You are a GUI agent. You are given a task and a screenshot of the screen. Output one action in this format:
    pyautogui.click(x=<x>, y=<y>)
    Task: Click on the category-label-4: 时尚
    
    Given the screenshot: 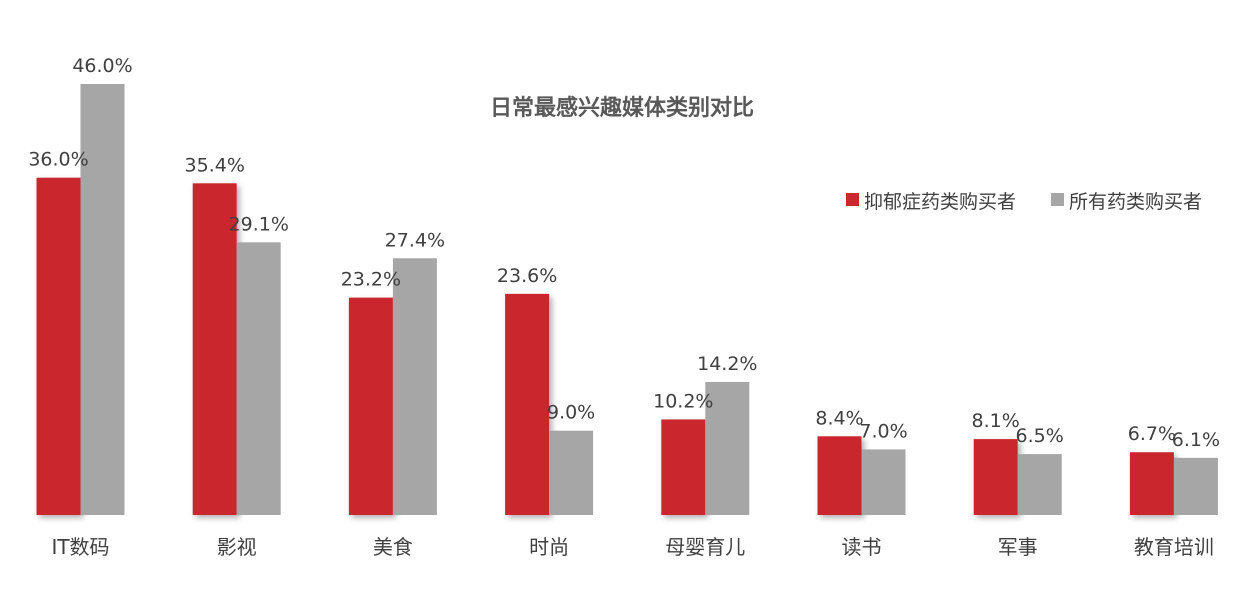 What is the action you would take?
    pyautogui.click(x=549, y=547)
    